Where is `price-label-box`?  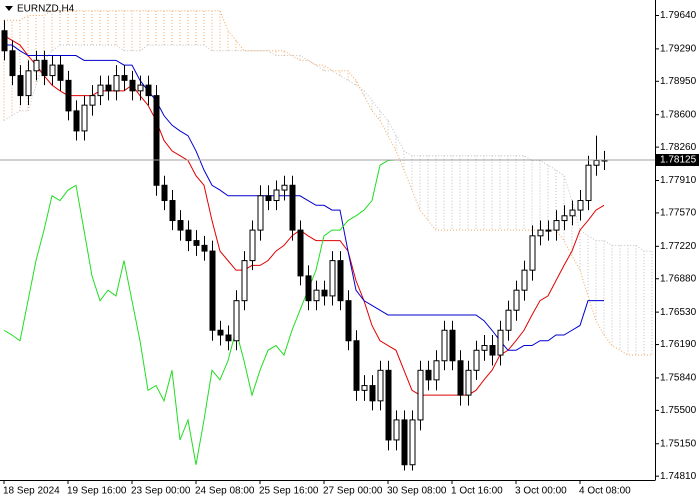
price-label-box is located at coordinates (677, 159).